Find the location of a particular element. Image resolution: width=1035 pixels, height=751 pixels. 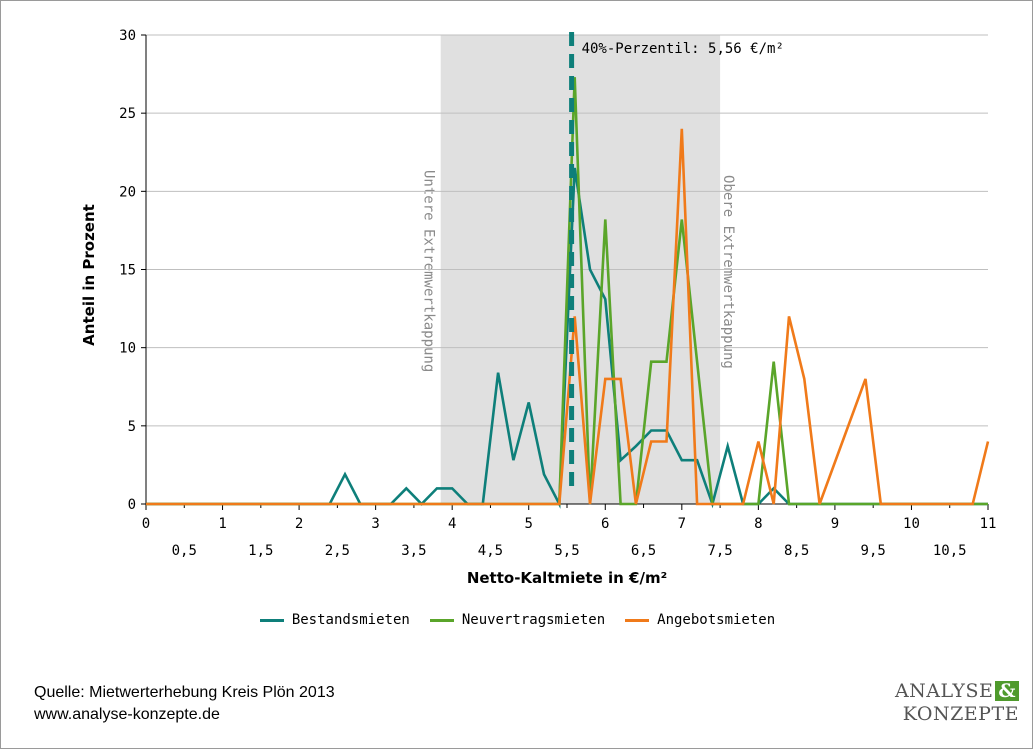

x-tick-label: 6 is located at coordinates (605, 524).